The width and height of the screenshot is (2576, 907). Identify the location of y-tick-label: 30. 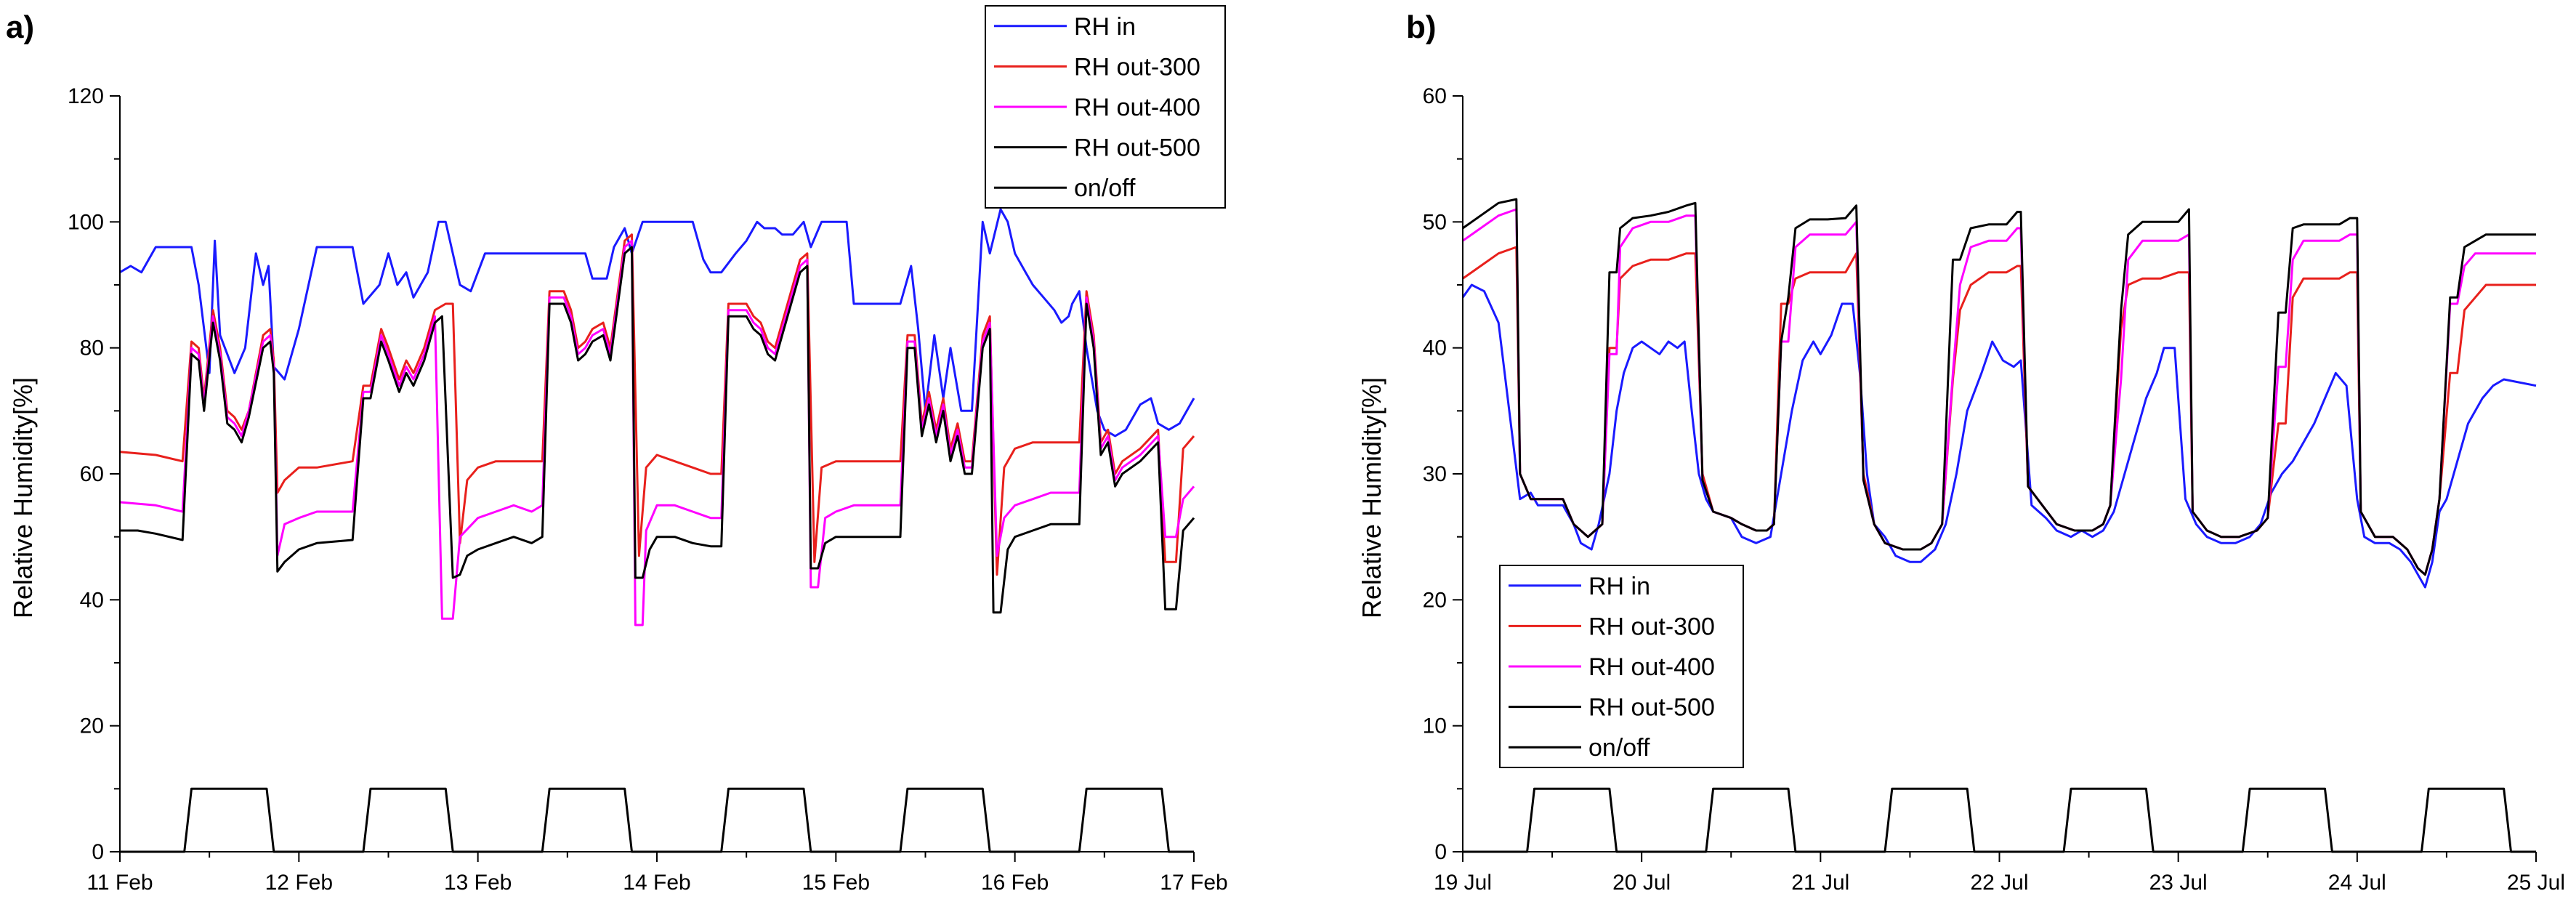
(1435, 474).